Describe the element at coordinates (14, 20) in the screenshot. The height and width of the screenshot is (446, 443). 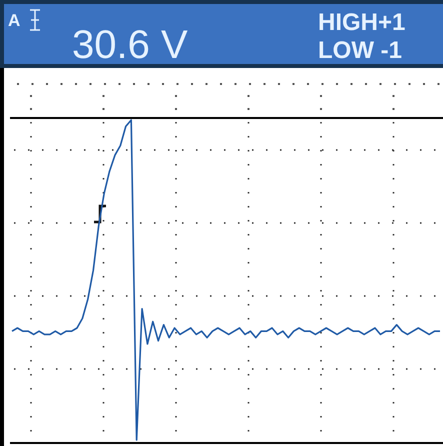
I see `text: A` at that location.